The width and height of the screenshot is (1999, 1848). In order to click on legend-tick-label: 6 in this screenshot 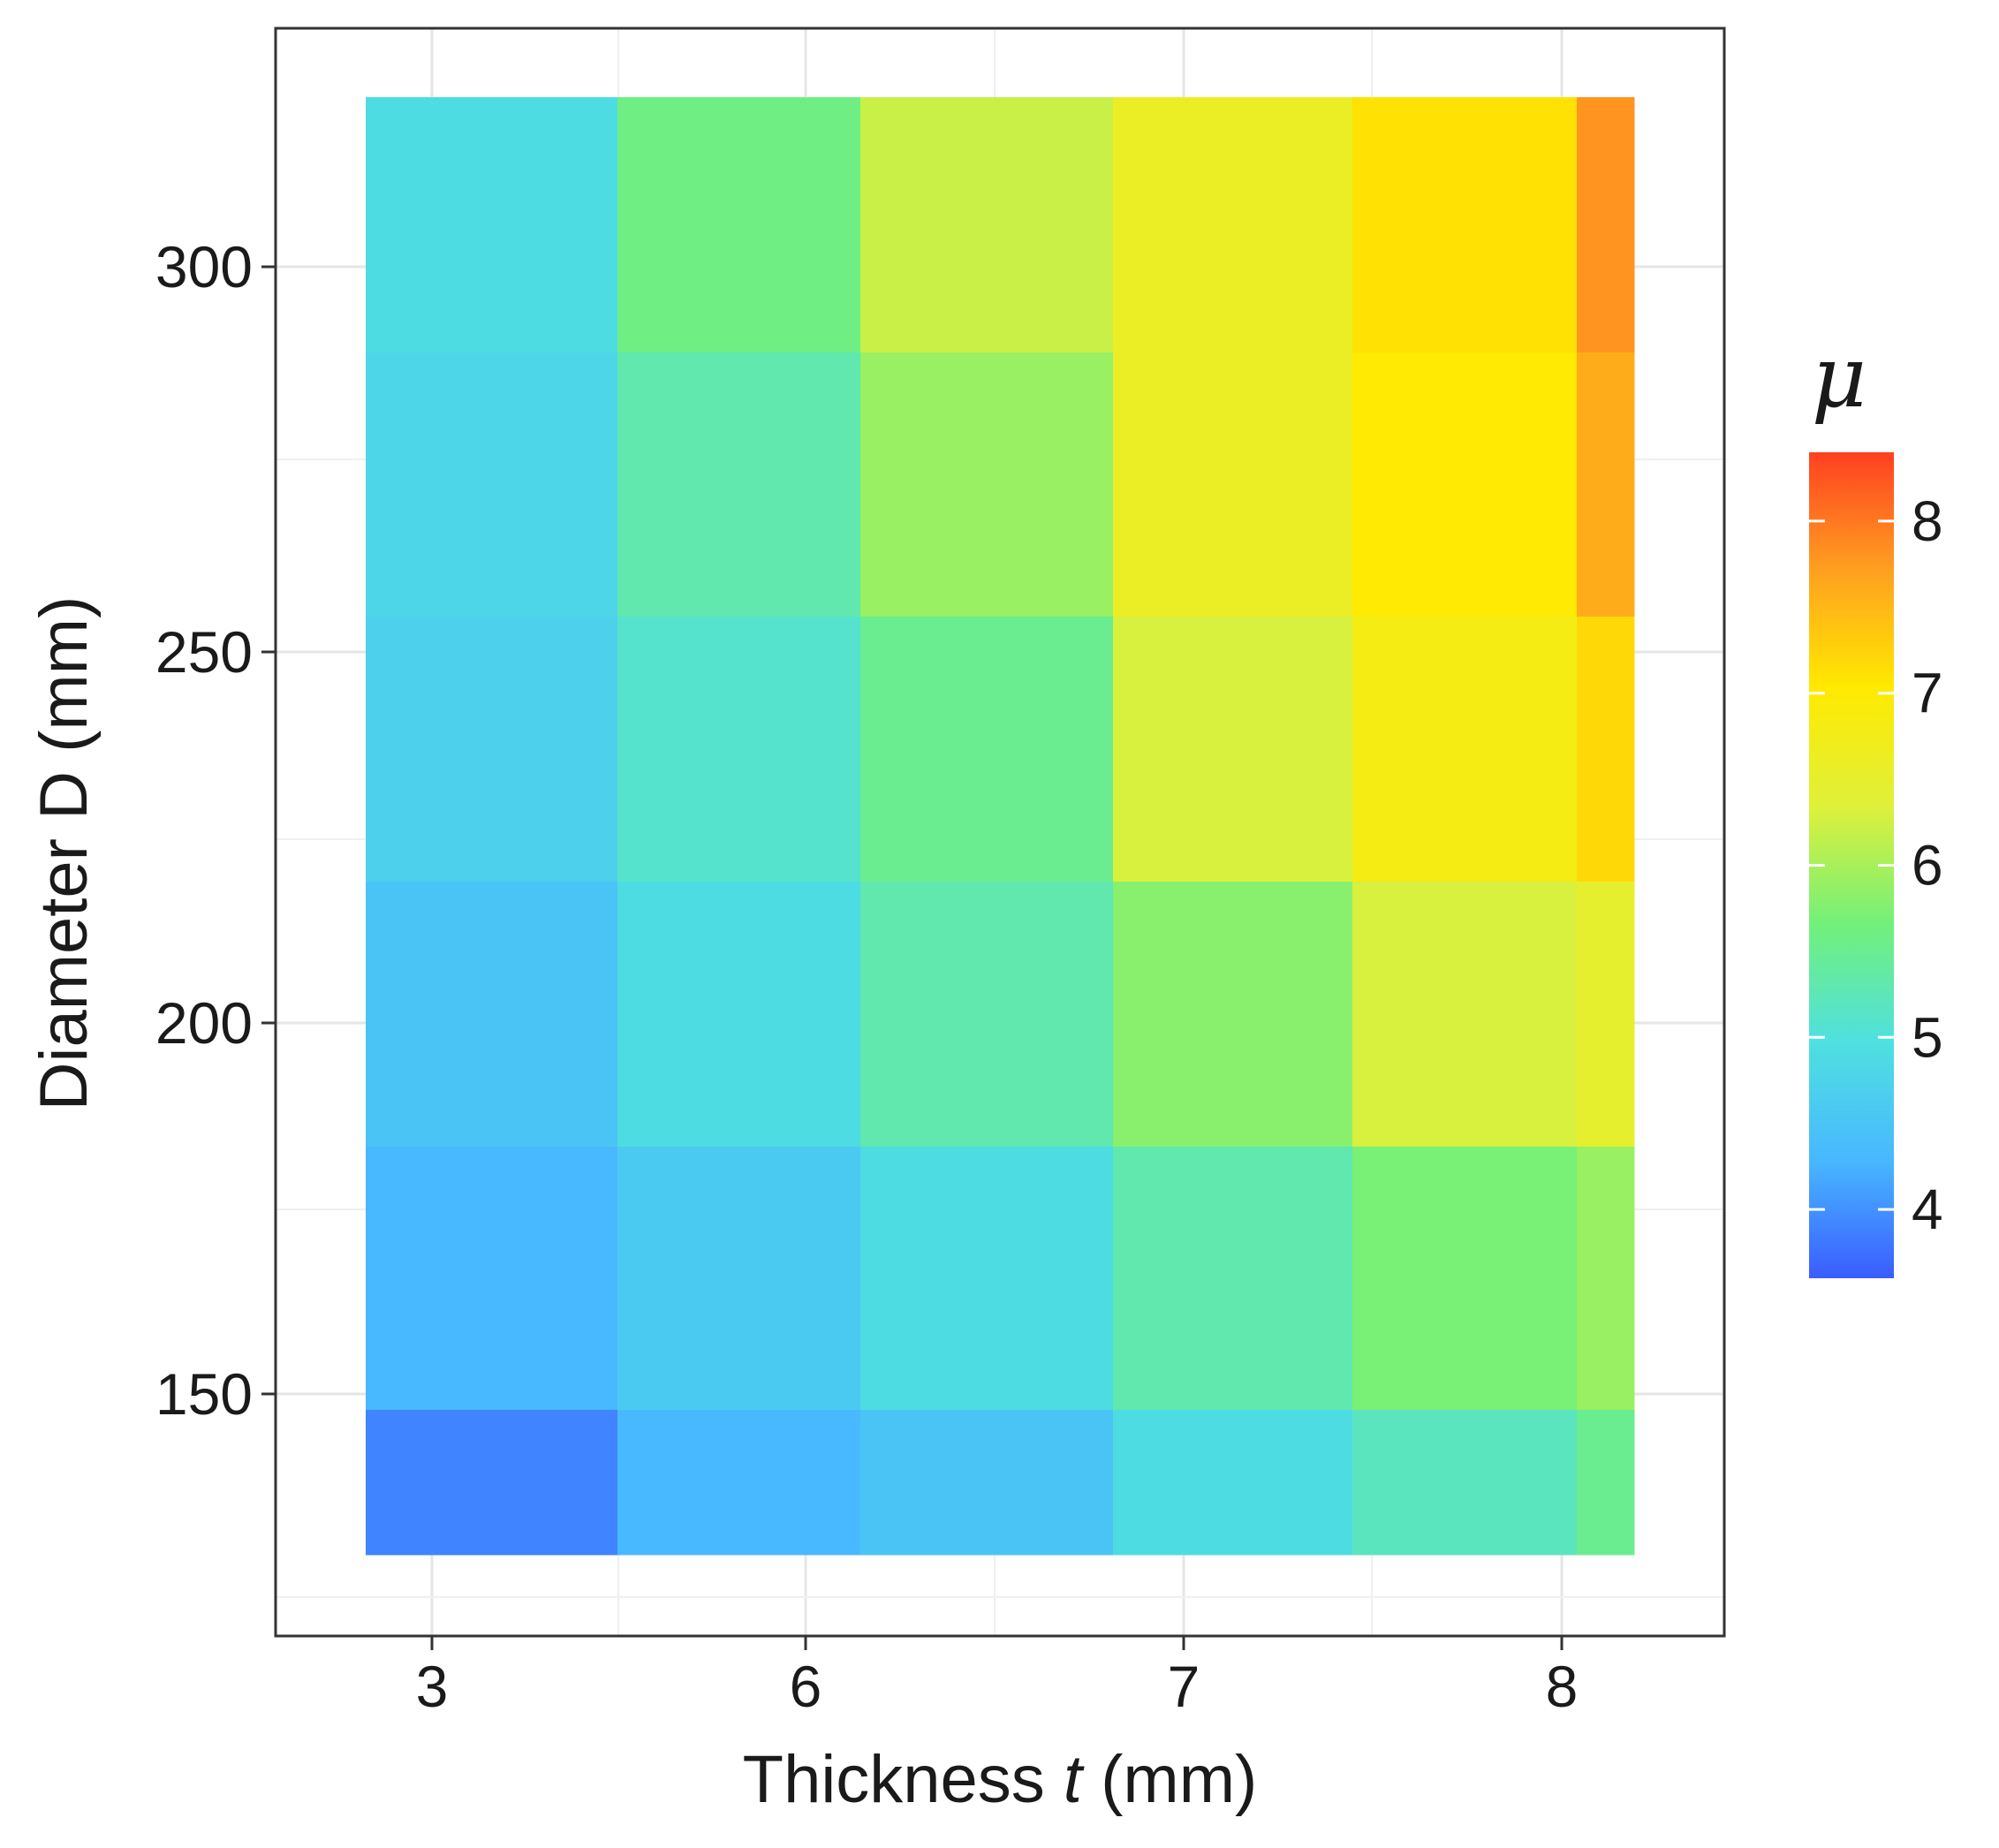, I will do `click(1927, 865)`.